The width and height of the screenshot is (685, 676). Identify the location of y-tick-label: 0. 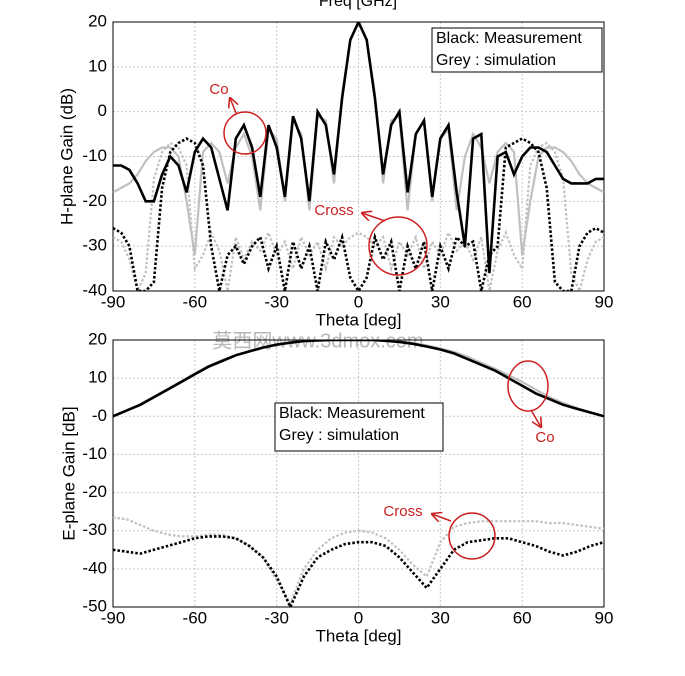
(102, 110).